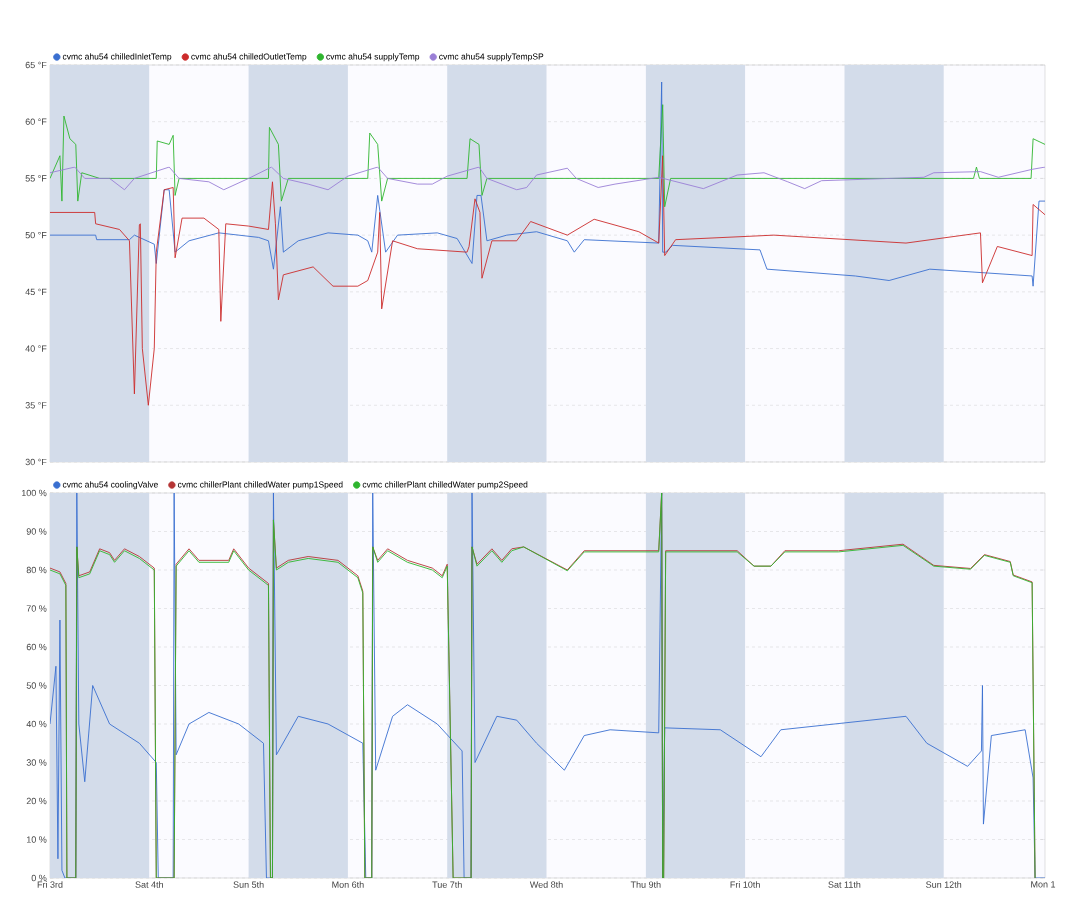 The width and height of the screenshot is (1065, 897). I want to click on y-tick-label: 50 %, so click(36, 685).